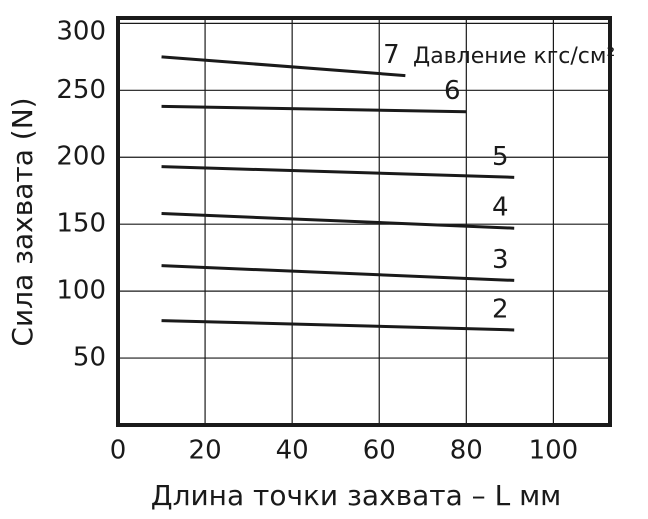  What do you see at coordinates (500, 157) in the screenshot?
I see `series-label: 5` at bounding box center [500, 157].